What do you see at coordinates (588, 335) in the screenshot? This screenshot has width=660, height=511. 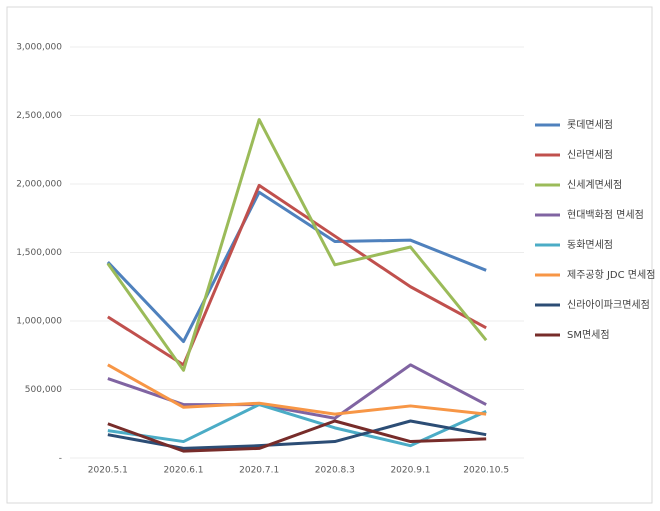 I see `legend-label: SM면세점` at bounding box center [588, 335].